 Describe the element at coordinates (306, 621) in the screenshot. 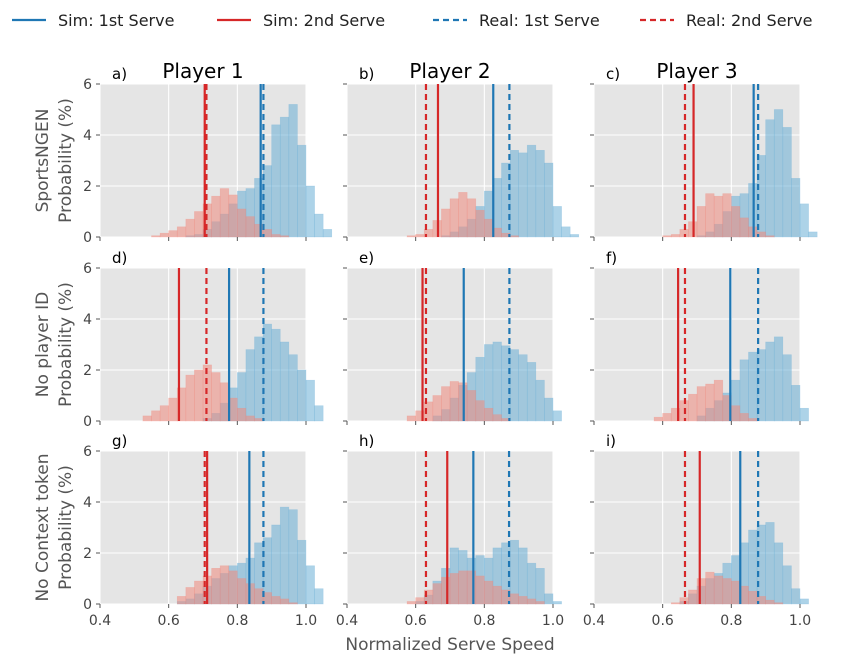

I see `x-tick-label: 1.0` at that location.